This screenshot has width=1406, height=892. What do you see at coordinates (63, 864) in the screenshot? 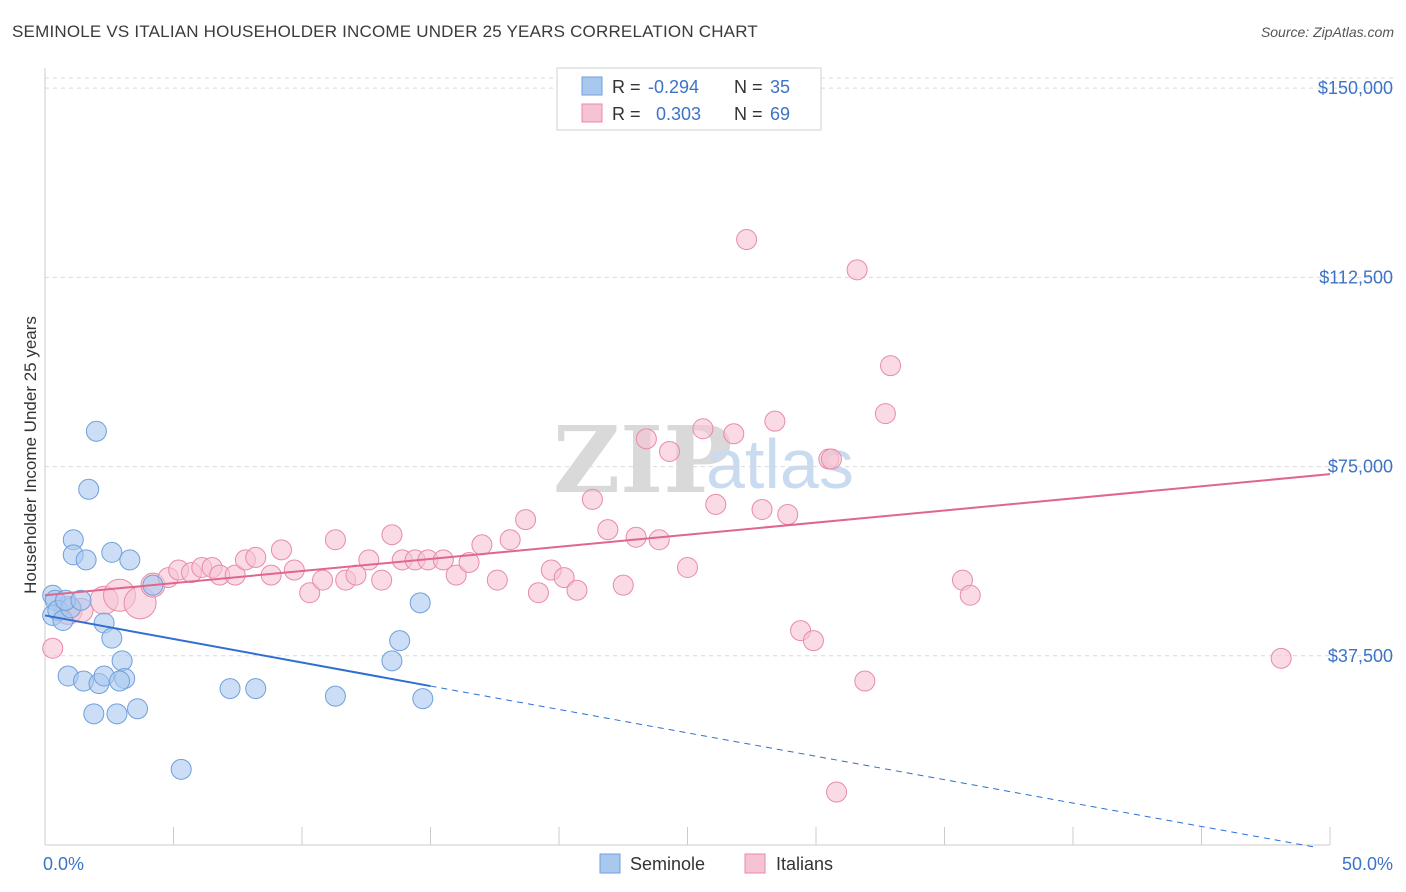
I see `x-tick-label-min: 0.0%` at bounding box center [63, 864].